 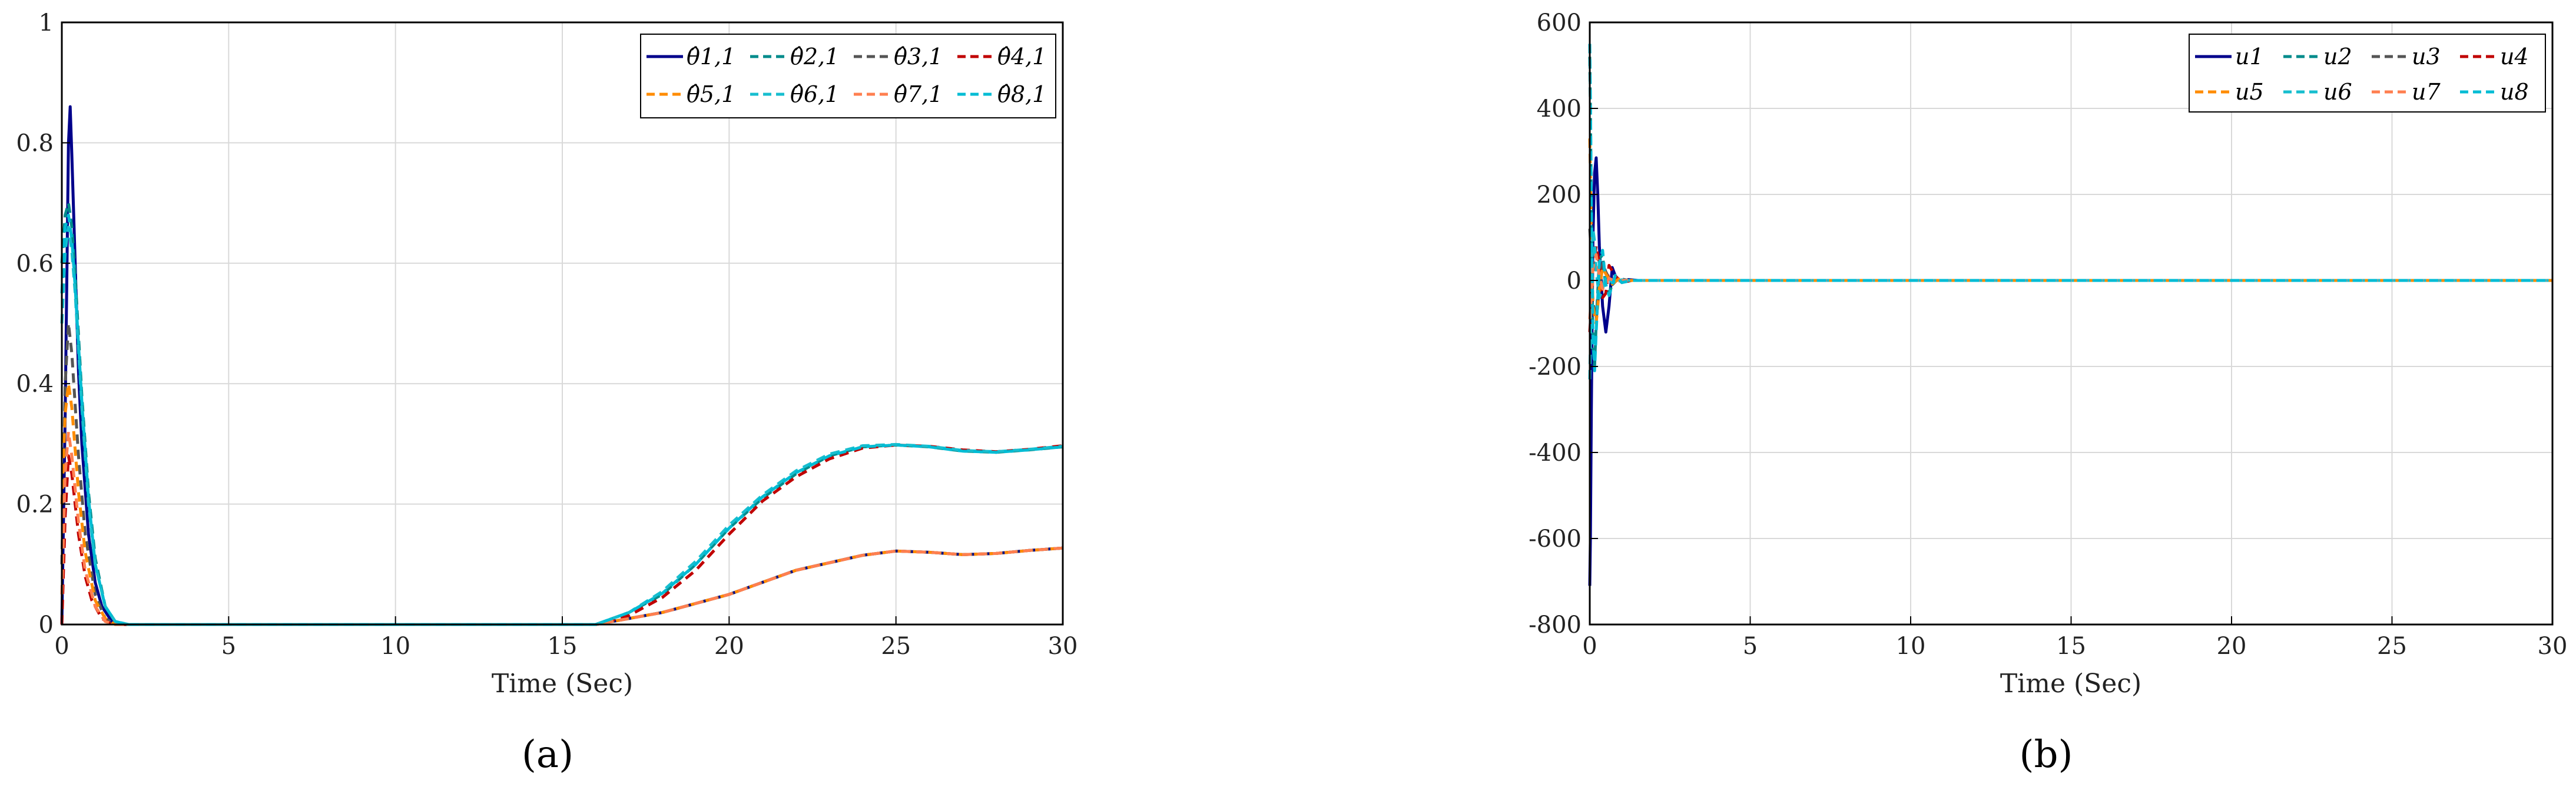 What do you see at coordinates (35, 384) in the screenshot?
I see `y-tick-label: 0.4` at bounding box center [35, 384].